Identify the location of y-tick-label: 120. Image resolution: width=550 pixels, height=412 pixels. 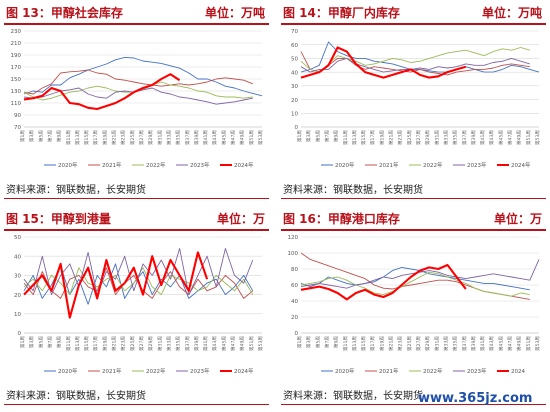
(293, 238).